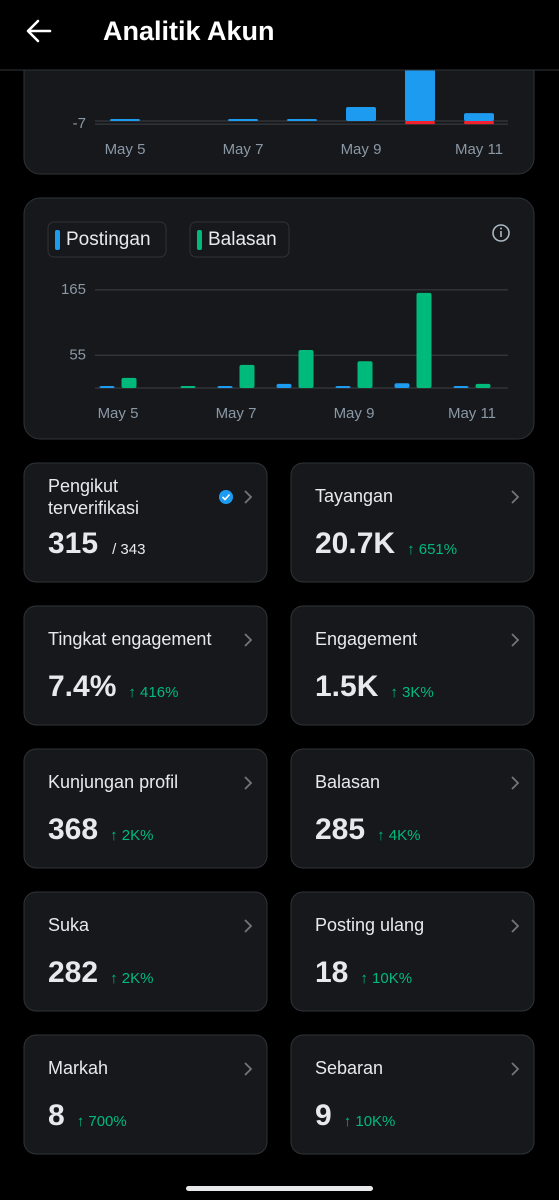 This screenshot has width=559, height=1200. What do you see at coordinates (153, 692) in the screenshot?
I see `card-change: ↑ 416%` at bounding box center [153, 692].